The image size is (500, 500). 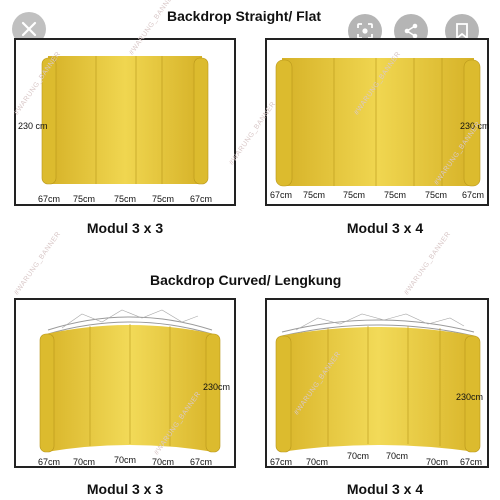 What do you see at coordinates (246, 280) in the screenshot?
I see `curved-section-title: Backdrop Curved/ Lengkung` at bounding box center [246, 280].